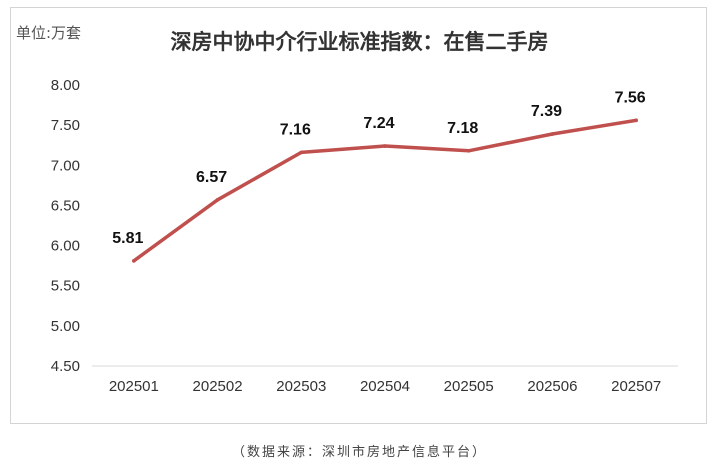  I want to click on data-label: 7.16, so click(295, 129).